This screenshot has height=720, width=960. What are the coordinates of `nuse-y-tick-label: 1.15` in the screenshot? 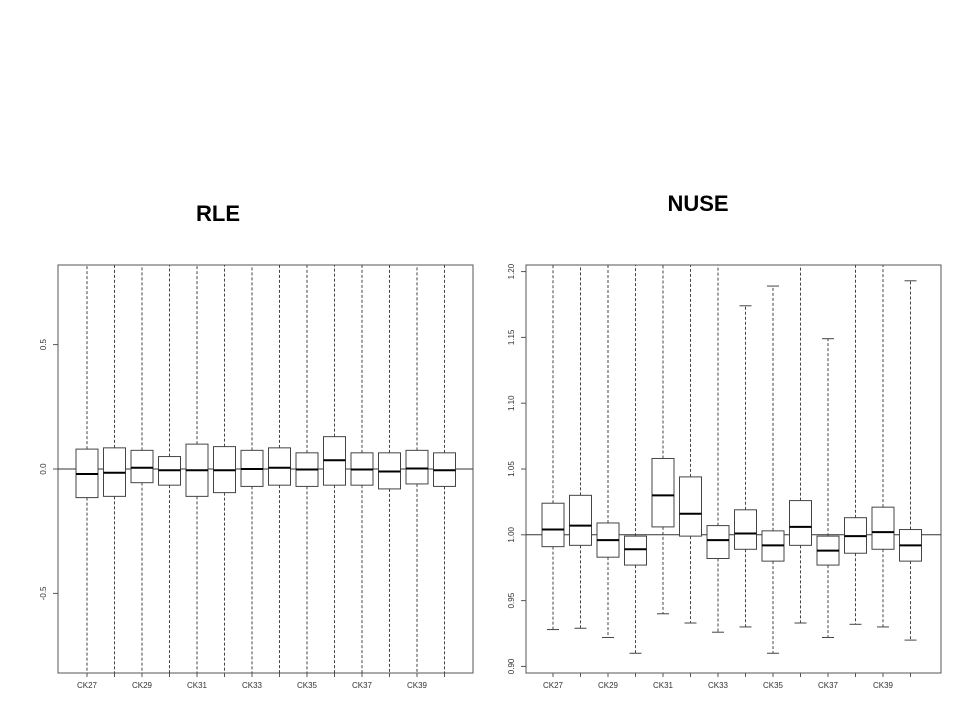 It's located at (511, 337).